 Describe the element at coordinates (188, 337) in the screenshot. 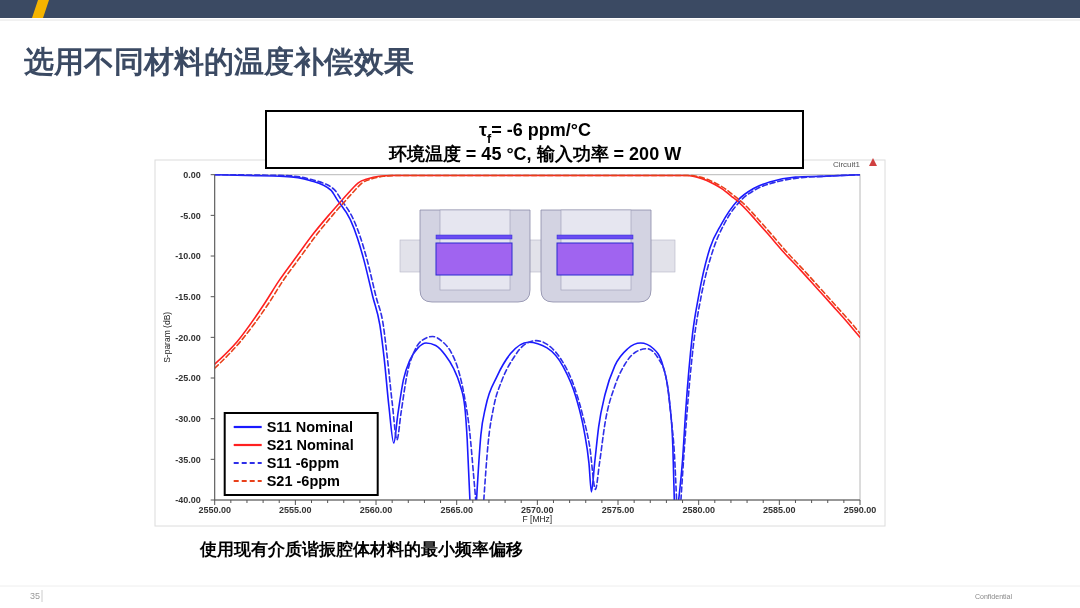

I see `y-tick-label: -20.00` at that location.